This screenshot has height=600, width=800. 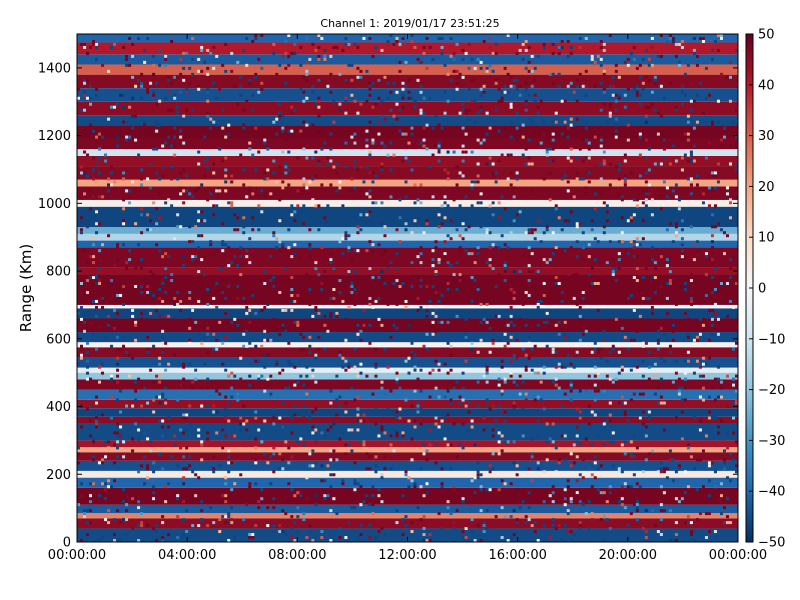 I want to click on colorbar-tick-label: −40, so click(x=771, y=492).